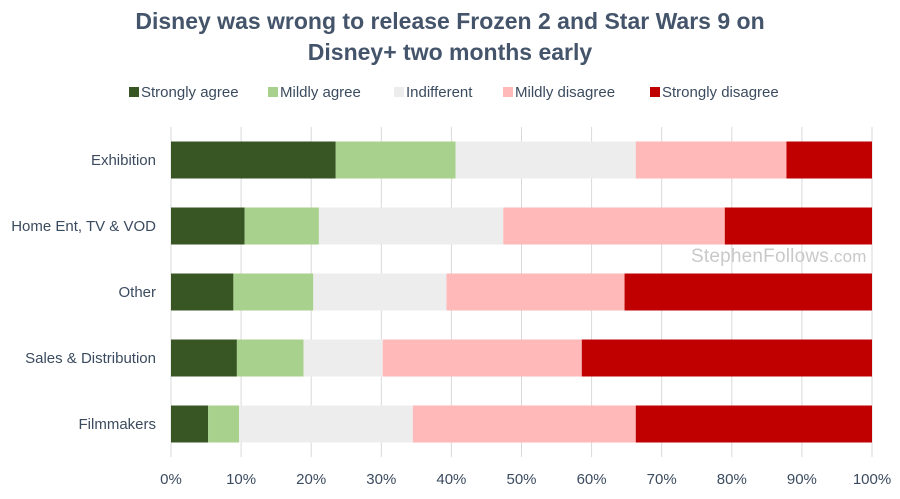 The image size is (900, 499). Describe the element at coordinates (90, 358) in the screenshot. I see `category-label: Sales & Distribution` at that location.